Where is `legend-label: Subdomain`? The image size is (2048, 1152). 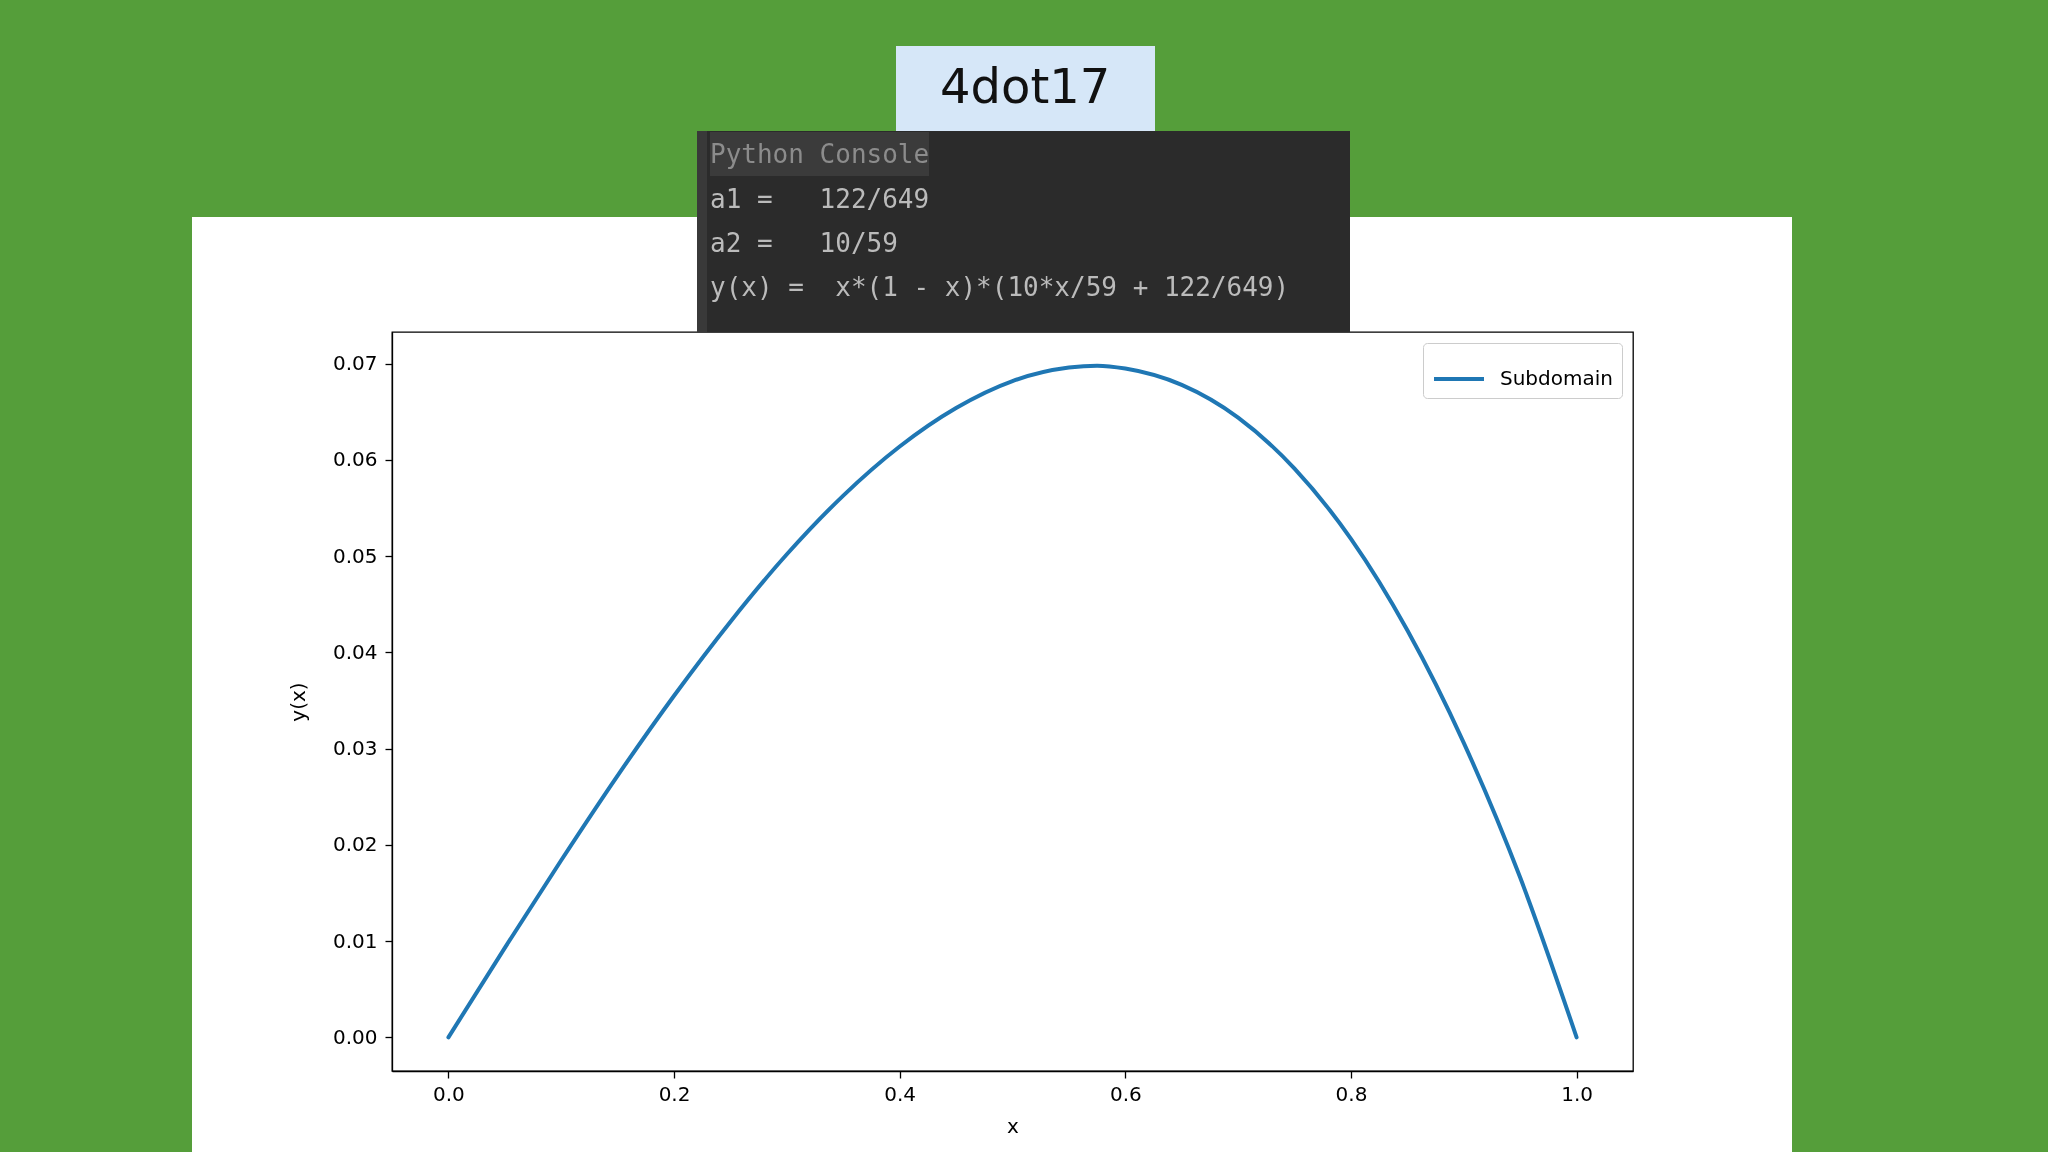
legend-label: Subdomain is located at coordinates (1556, 378).